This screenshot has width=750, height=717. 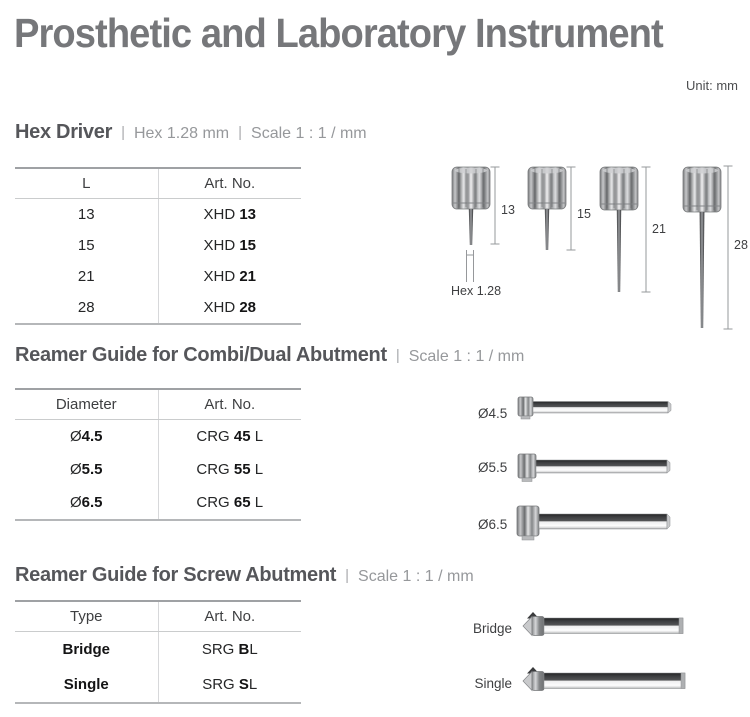 I want to click on reamer-d55-drawing, so click(x=594, y=467).